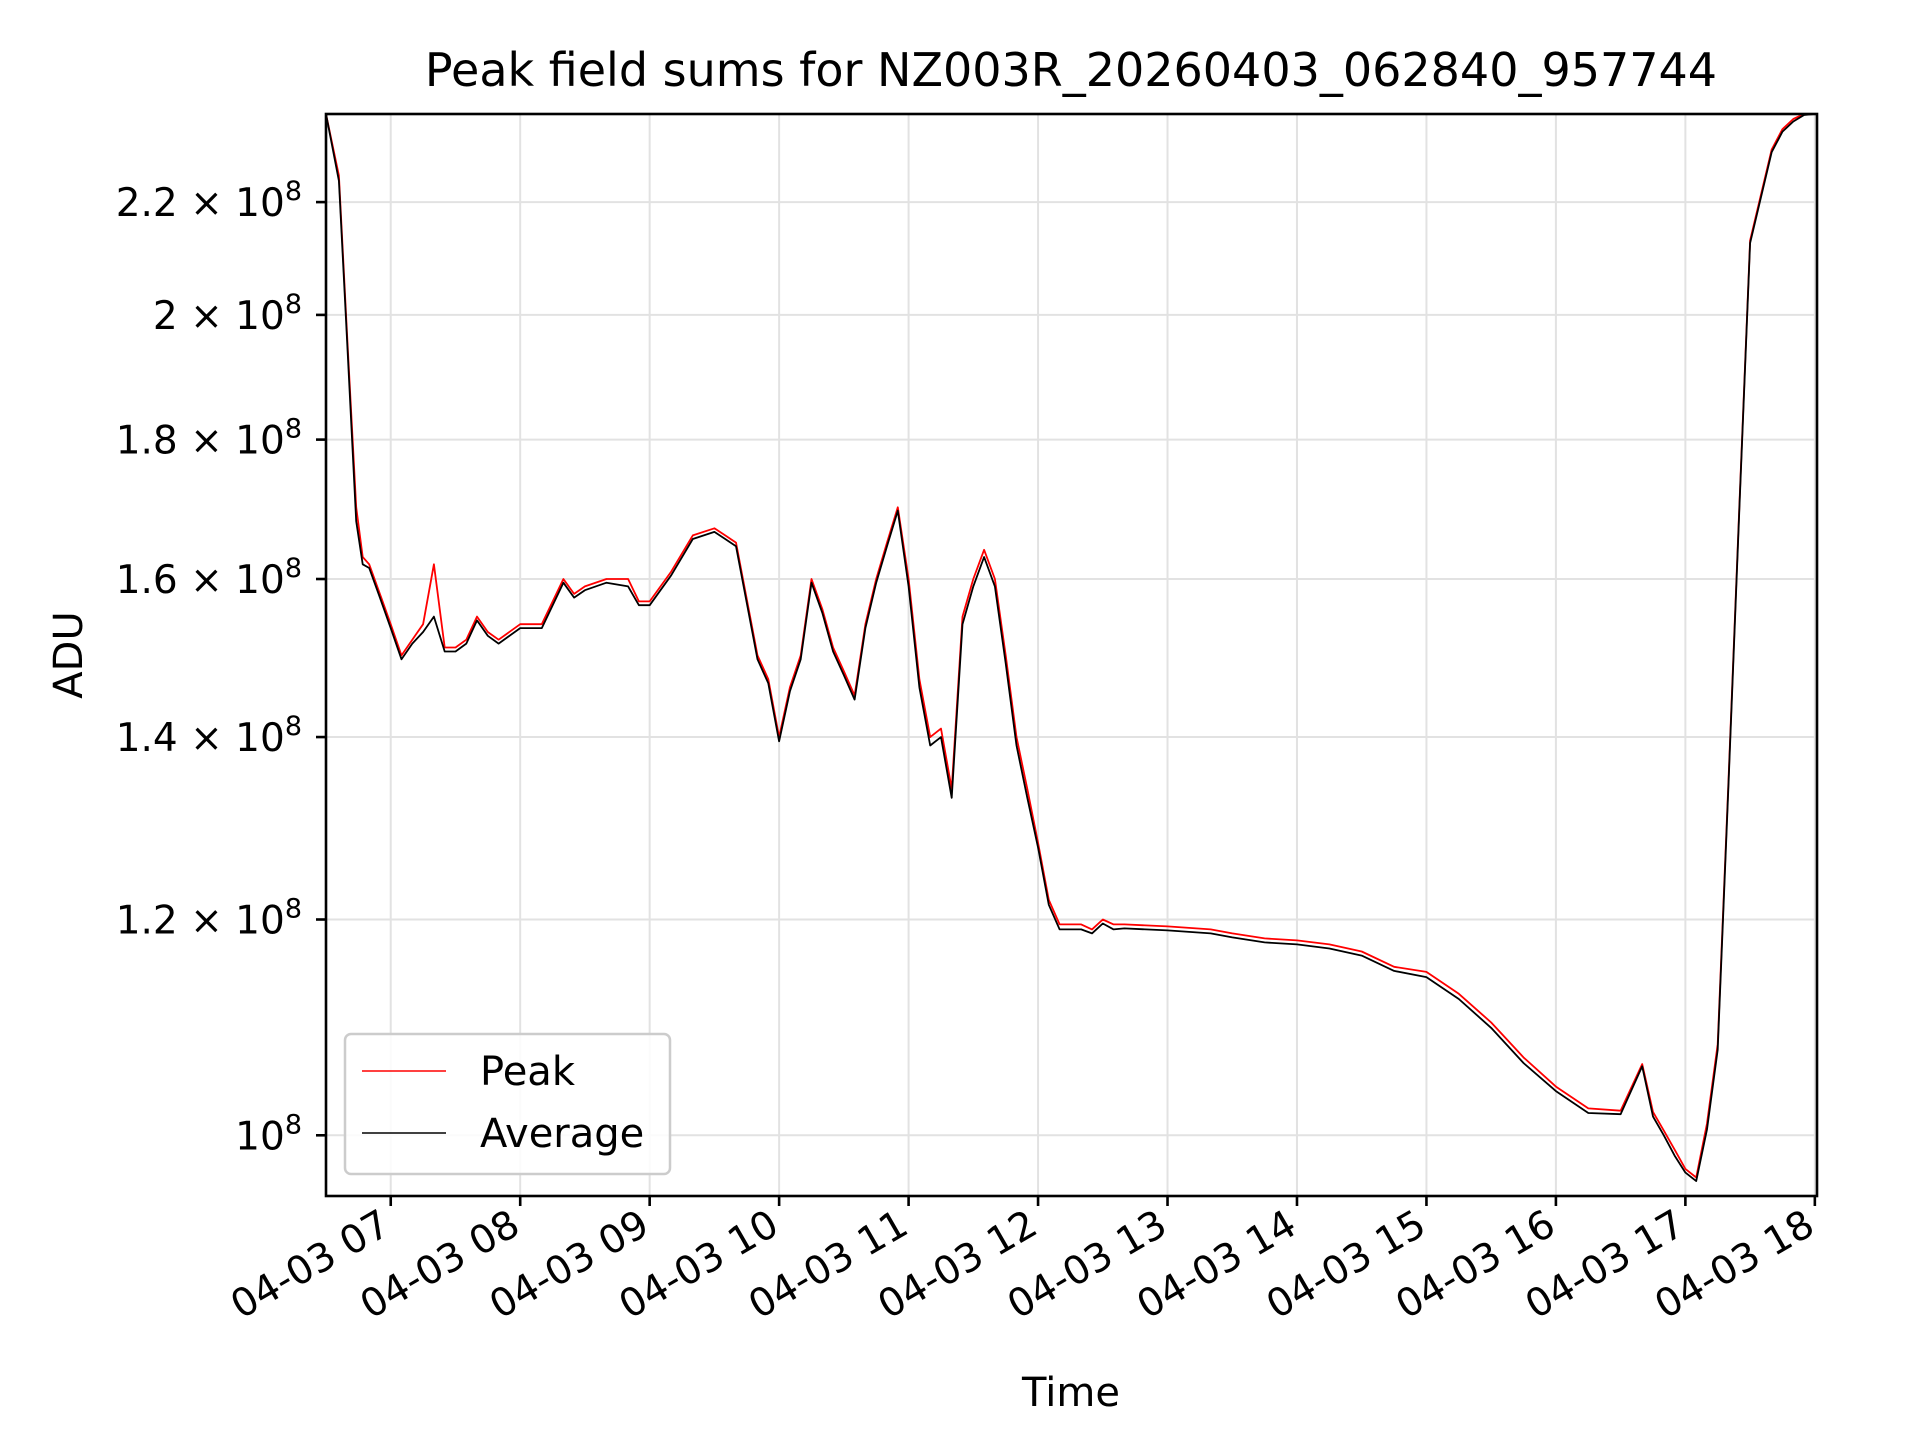 The width and height of the screenshot is (1920, 1440). I want to click on y-tick-label: 1.8 × 108, so click(209, 439).